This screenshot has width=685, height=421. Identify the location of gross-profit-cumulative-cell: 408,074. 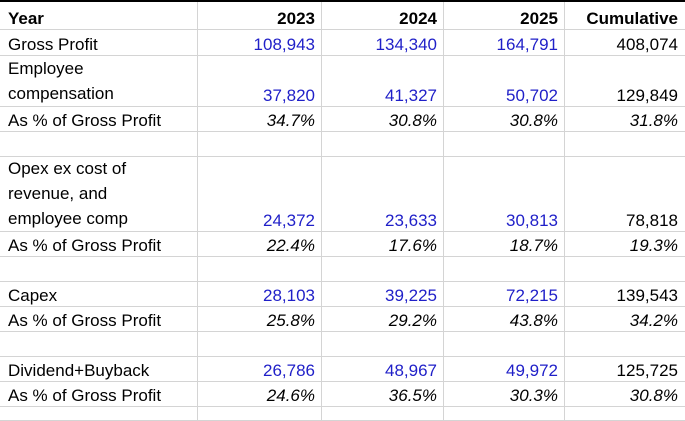
(625, 43).